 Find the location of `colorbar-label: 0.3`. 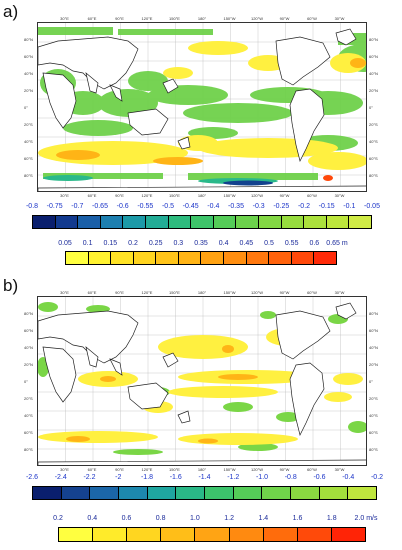

colorbar-label: 0.3 is located at coordinates (178, 243).